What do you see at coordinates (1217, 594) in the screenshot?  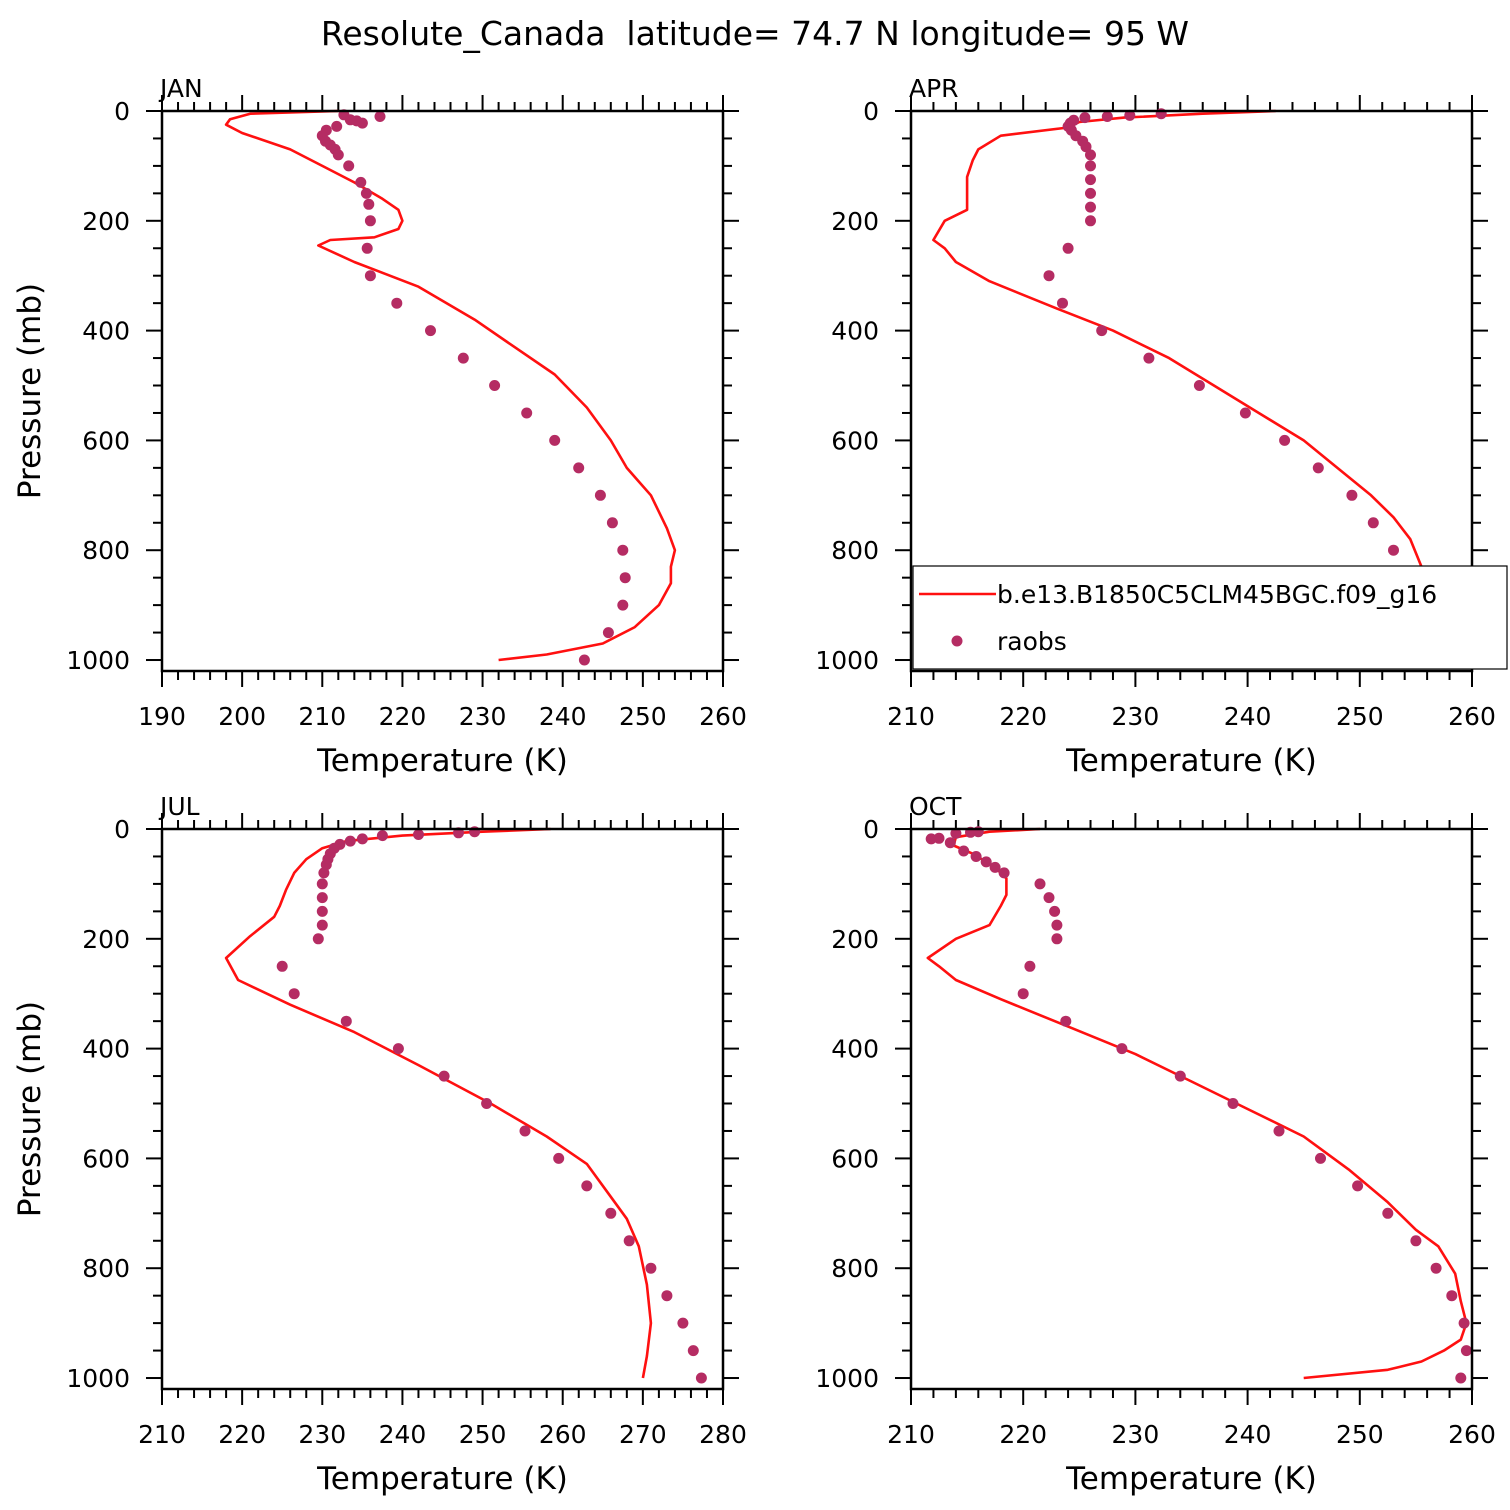 I see `legend-label: b.e13.B1850C5CLM45BGC.f09_g16` at bounding box center [1217, 594].